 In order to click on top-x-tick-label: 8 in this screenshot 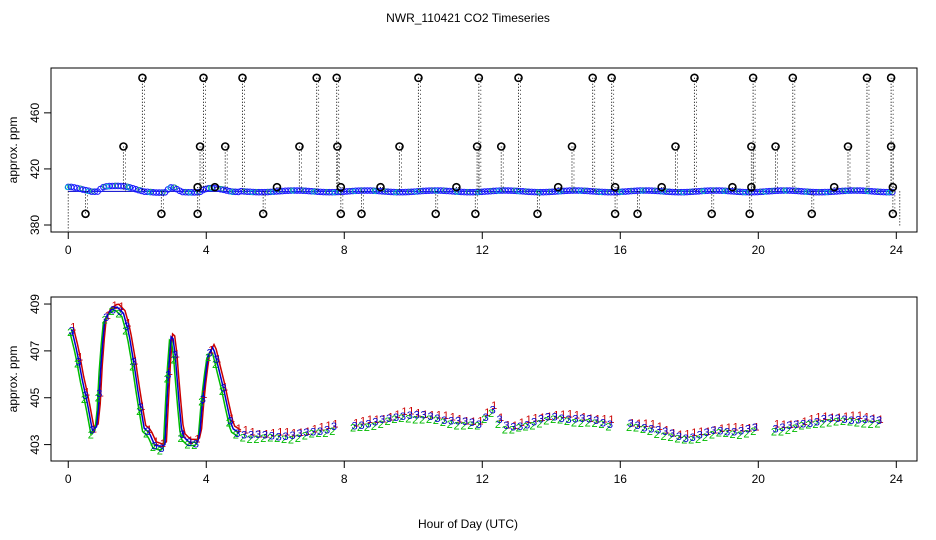, I will do `click(344, 250)`.